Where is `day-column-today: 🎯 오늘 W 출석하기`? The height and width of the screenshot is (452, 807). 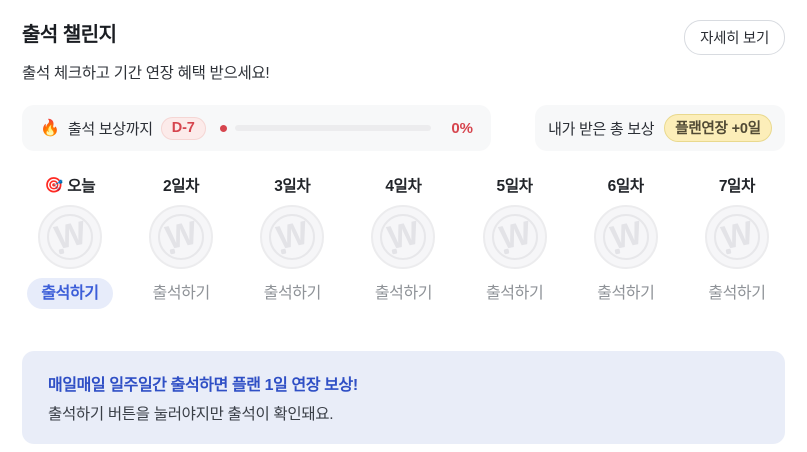 day-column-today: 🎯 오늘 W 출석하기 is located at coordinates (70, 242).